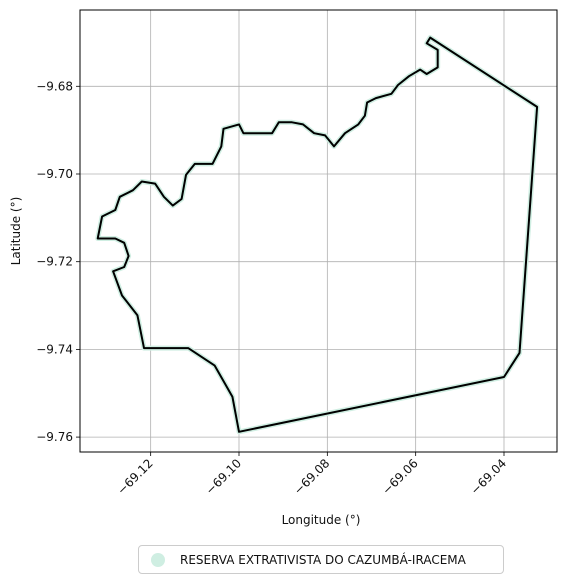 Image resolution: width=571 pixels, height=582 pixels. I want to click on y-tick-label: −9.68, so click(54, 86).